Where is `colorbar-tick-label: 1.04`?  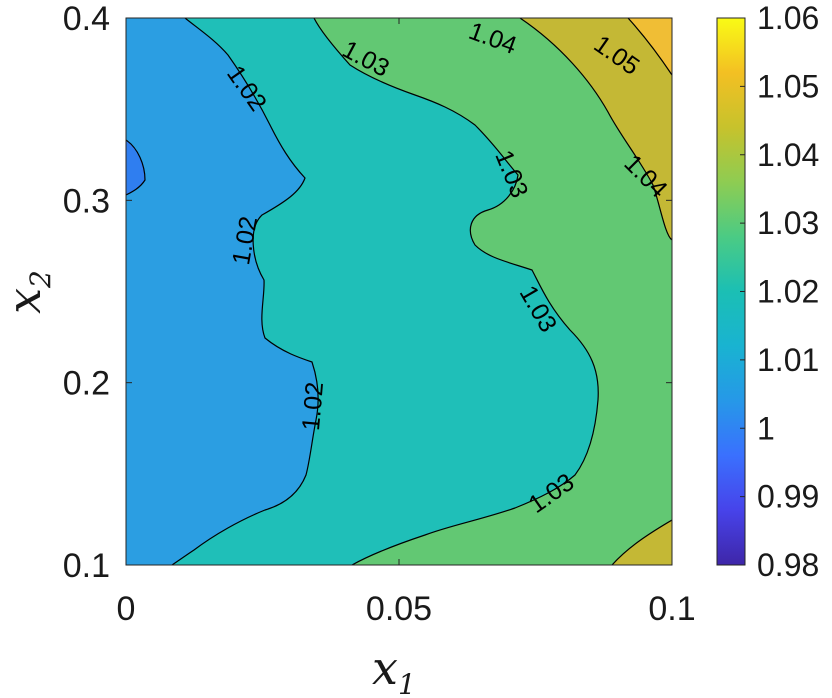
colorbar-tick-label: 1.04 is located at coordinates (788, 155).